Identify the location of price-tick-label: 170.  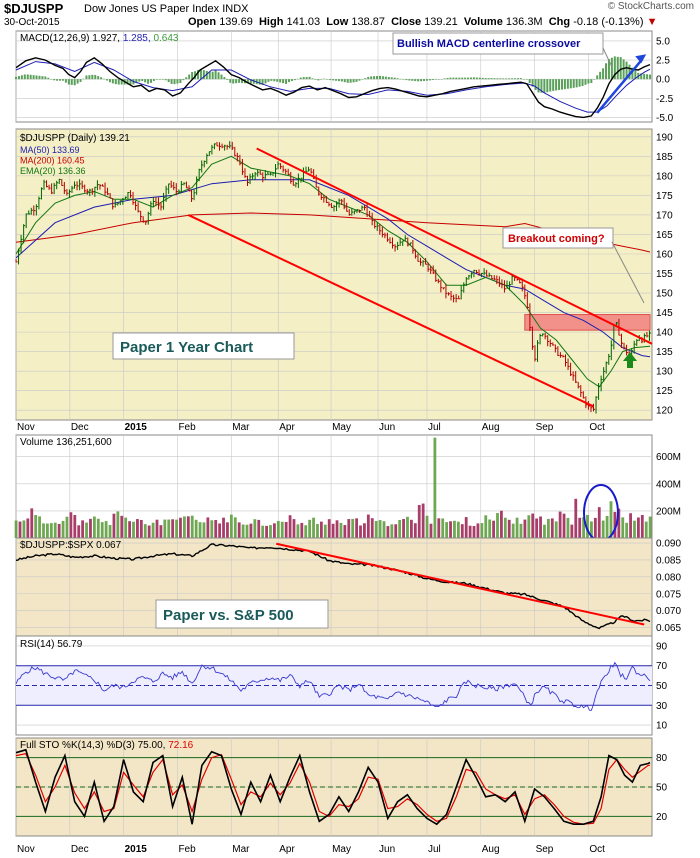
(664, 215).